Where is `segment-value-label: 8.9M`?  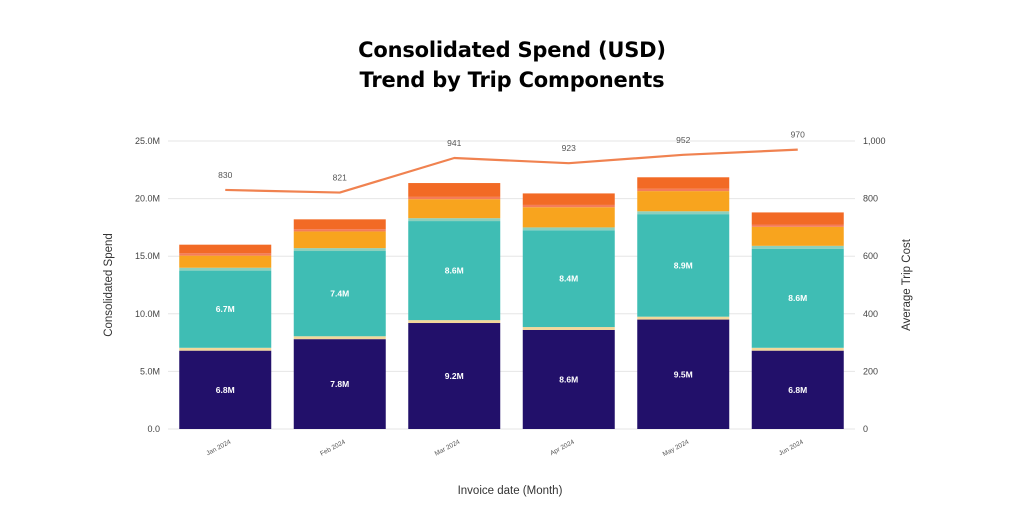
segment-value-label: 8.9M is located at coordinates (683, 265).